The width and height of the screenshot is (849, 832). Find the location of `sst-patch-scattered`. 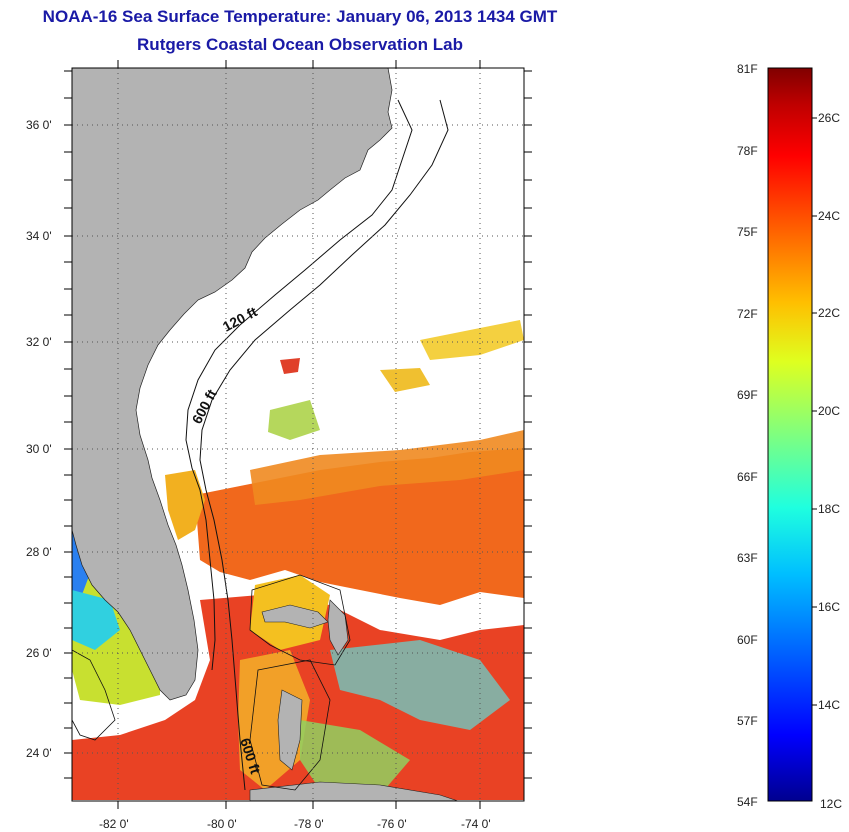

sst-patch-scattered is located at coordinates (294, 420).